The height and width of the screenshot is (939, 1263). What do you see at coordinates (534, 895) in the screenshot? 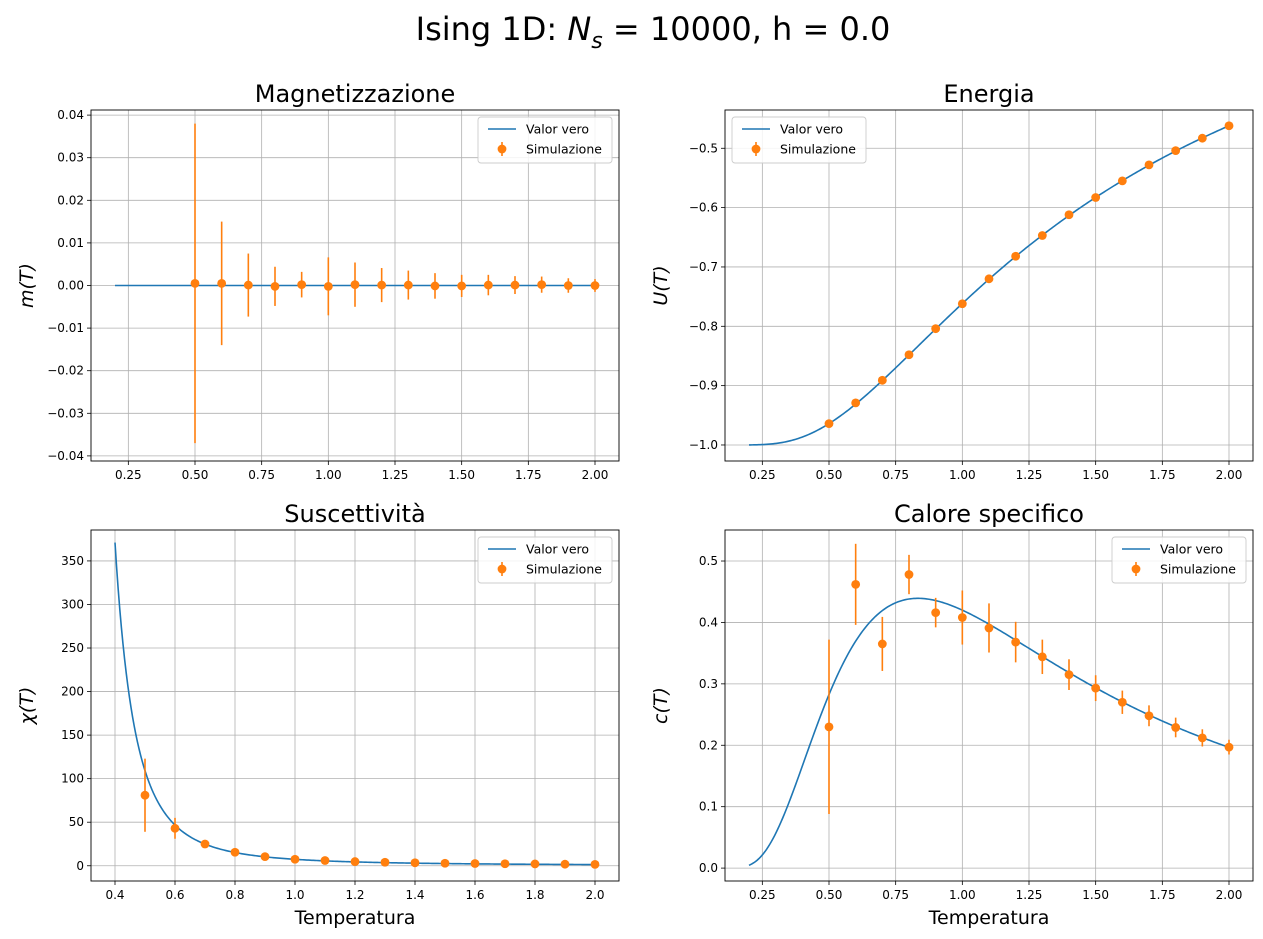
I see `x-tick-label: 1.8` at bounding box center [534, 895].